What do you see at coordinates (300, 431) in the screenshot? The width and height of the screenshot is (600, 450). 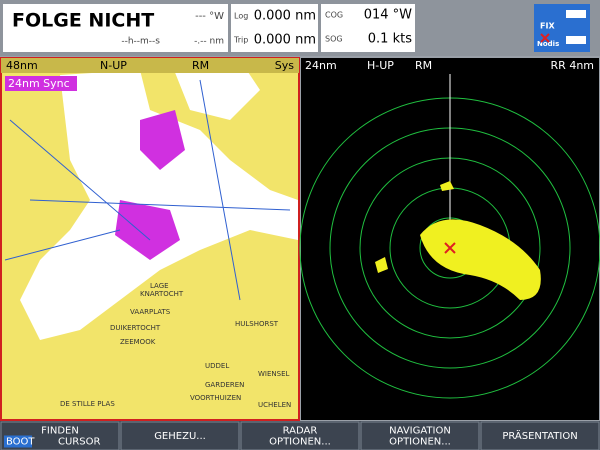 I see `softkey-label: RADAR` at bounding box center [300, 431].